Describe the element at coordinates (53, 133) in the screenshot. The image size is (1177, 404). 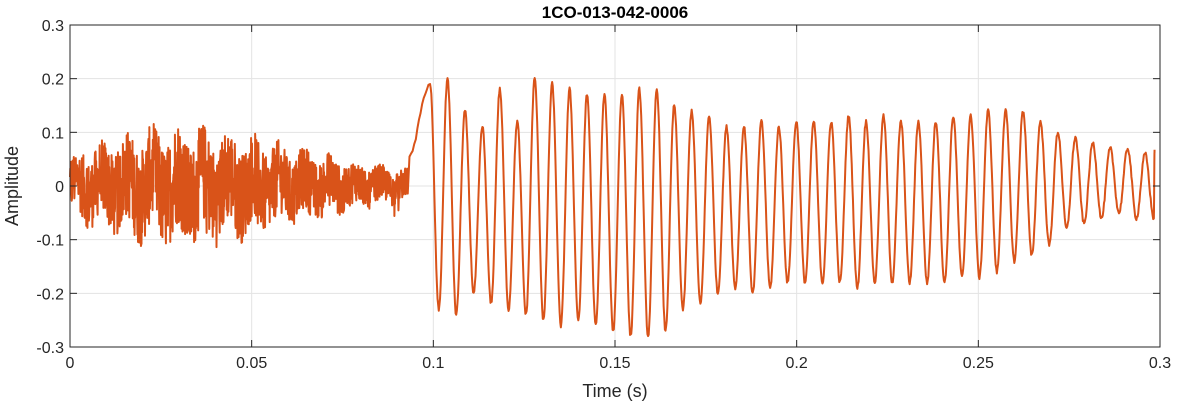
I see `y-tick-label: 0.1` at that location.